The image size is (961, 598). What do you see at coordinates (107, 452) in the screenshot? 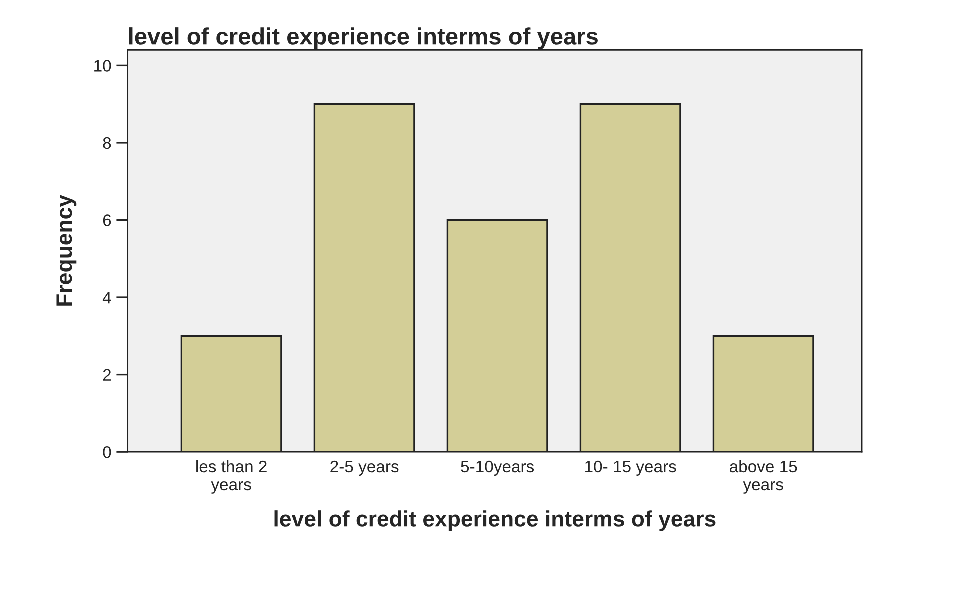
I see `y-tick-label: 0` at bounding box center [107, 452].